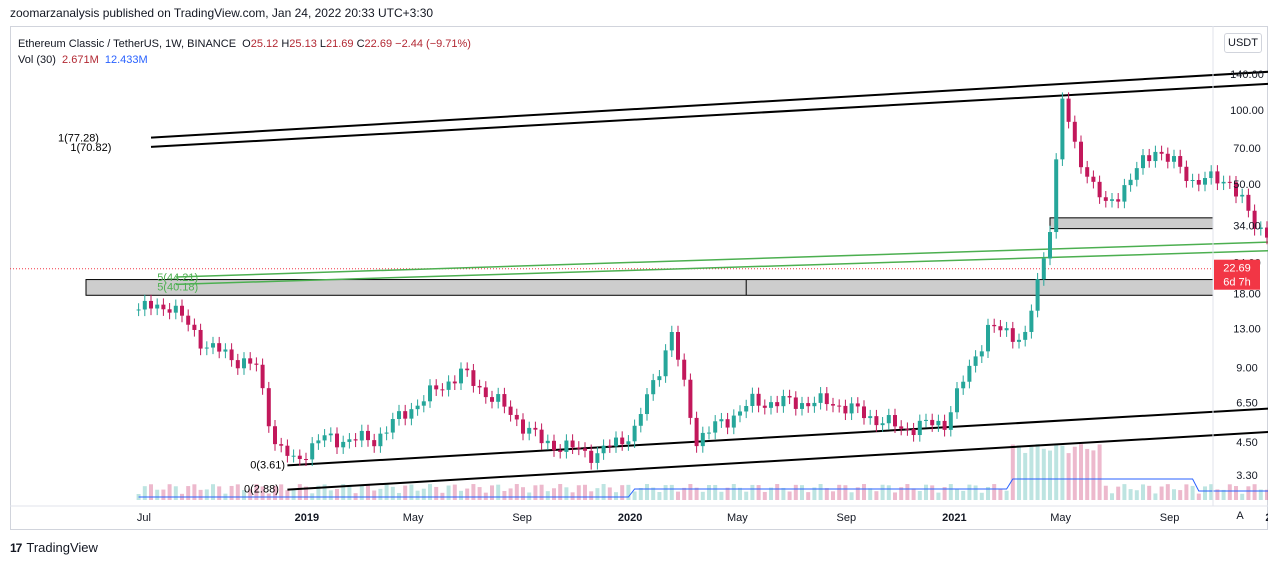 The width and height of the screenshot is (1280, 566). What do you see at coordinates (1243, 43) in the screenshot?
I see `currency-button: USDT` at bounding box center [1243, 43].